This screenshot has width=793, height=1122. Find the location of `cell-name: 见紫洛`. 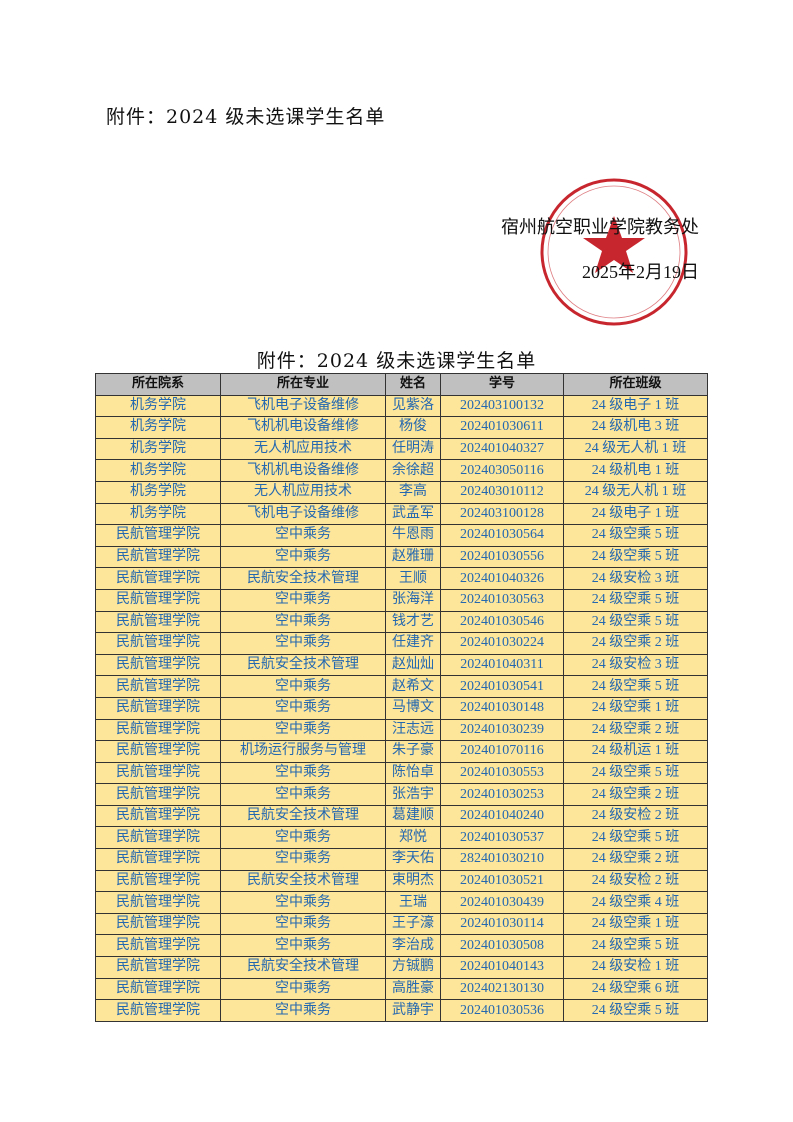

cell-name: 见紫洛 is located at coordinates (413, 406).